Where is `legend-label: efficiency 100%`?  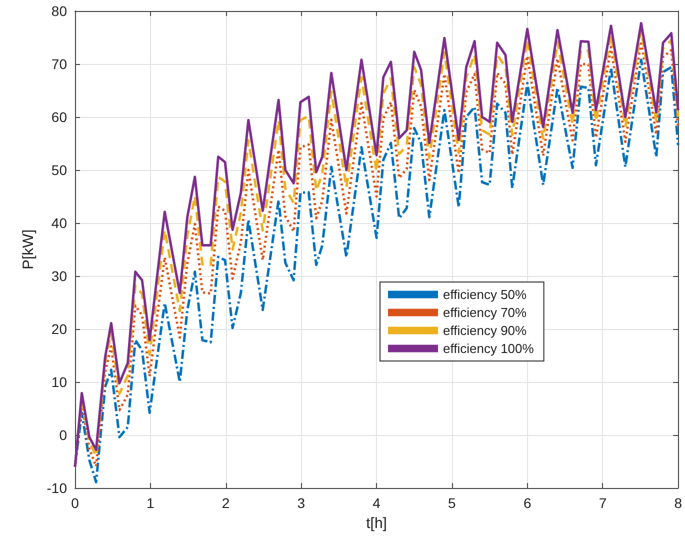
legend-label: efficiency 100% is located at coordinates (488, 348).